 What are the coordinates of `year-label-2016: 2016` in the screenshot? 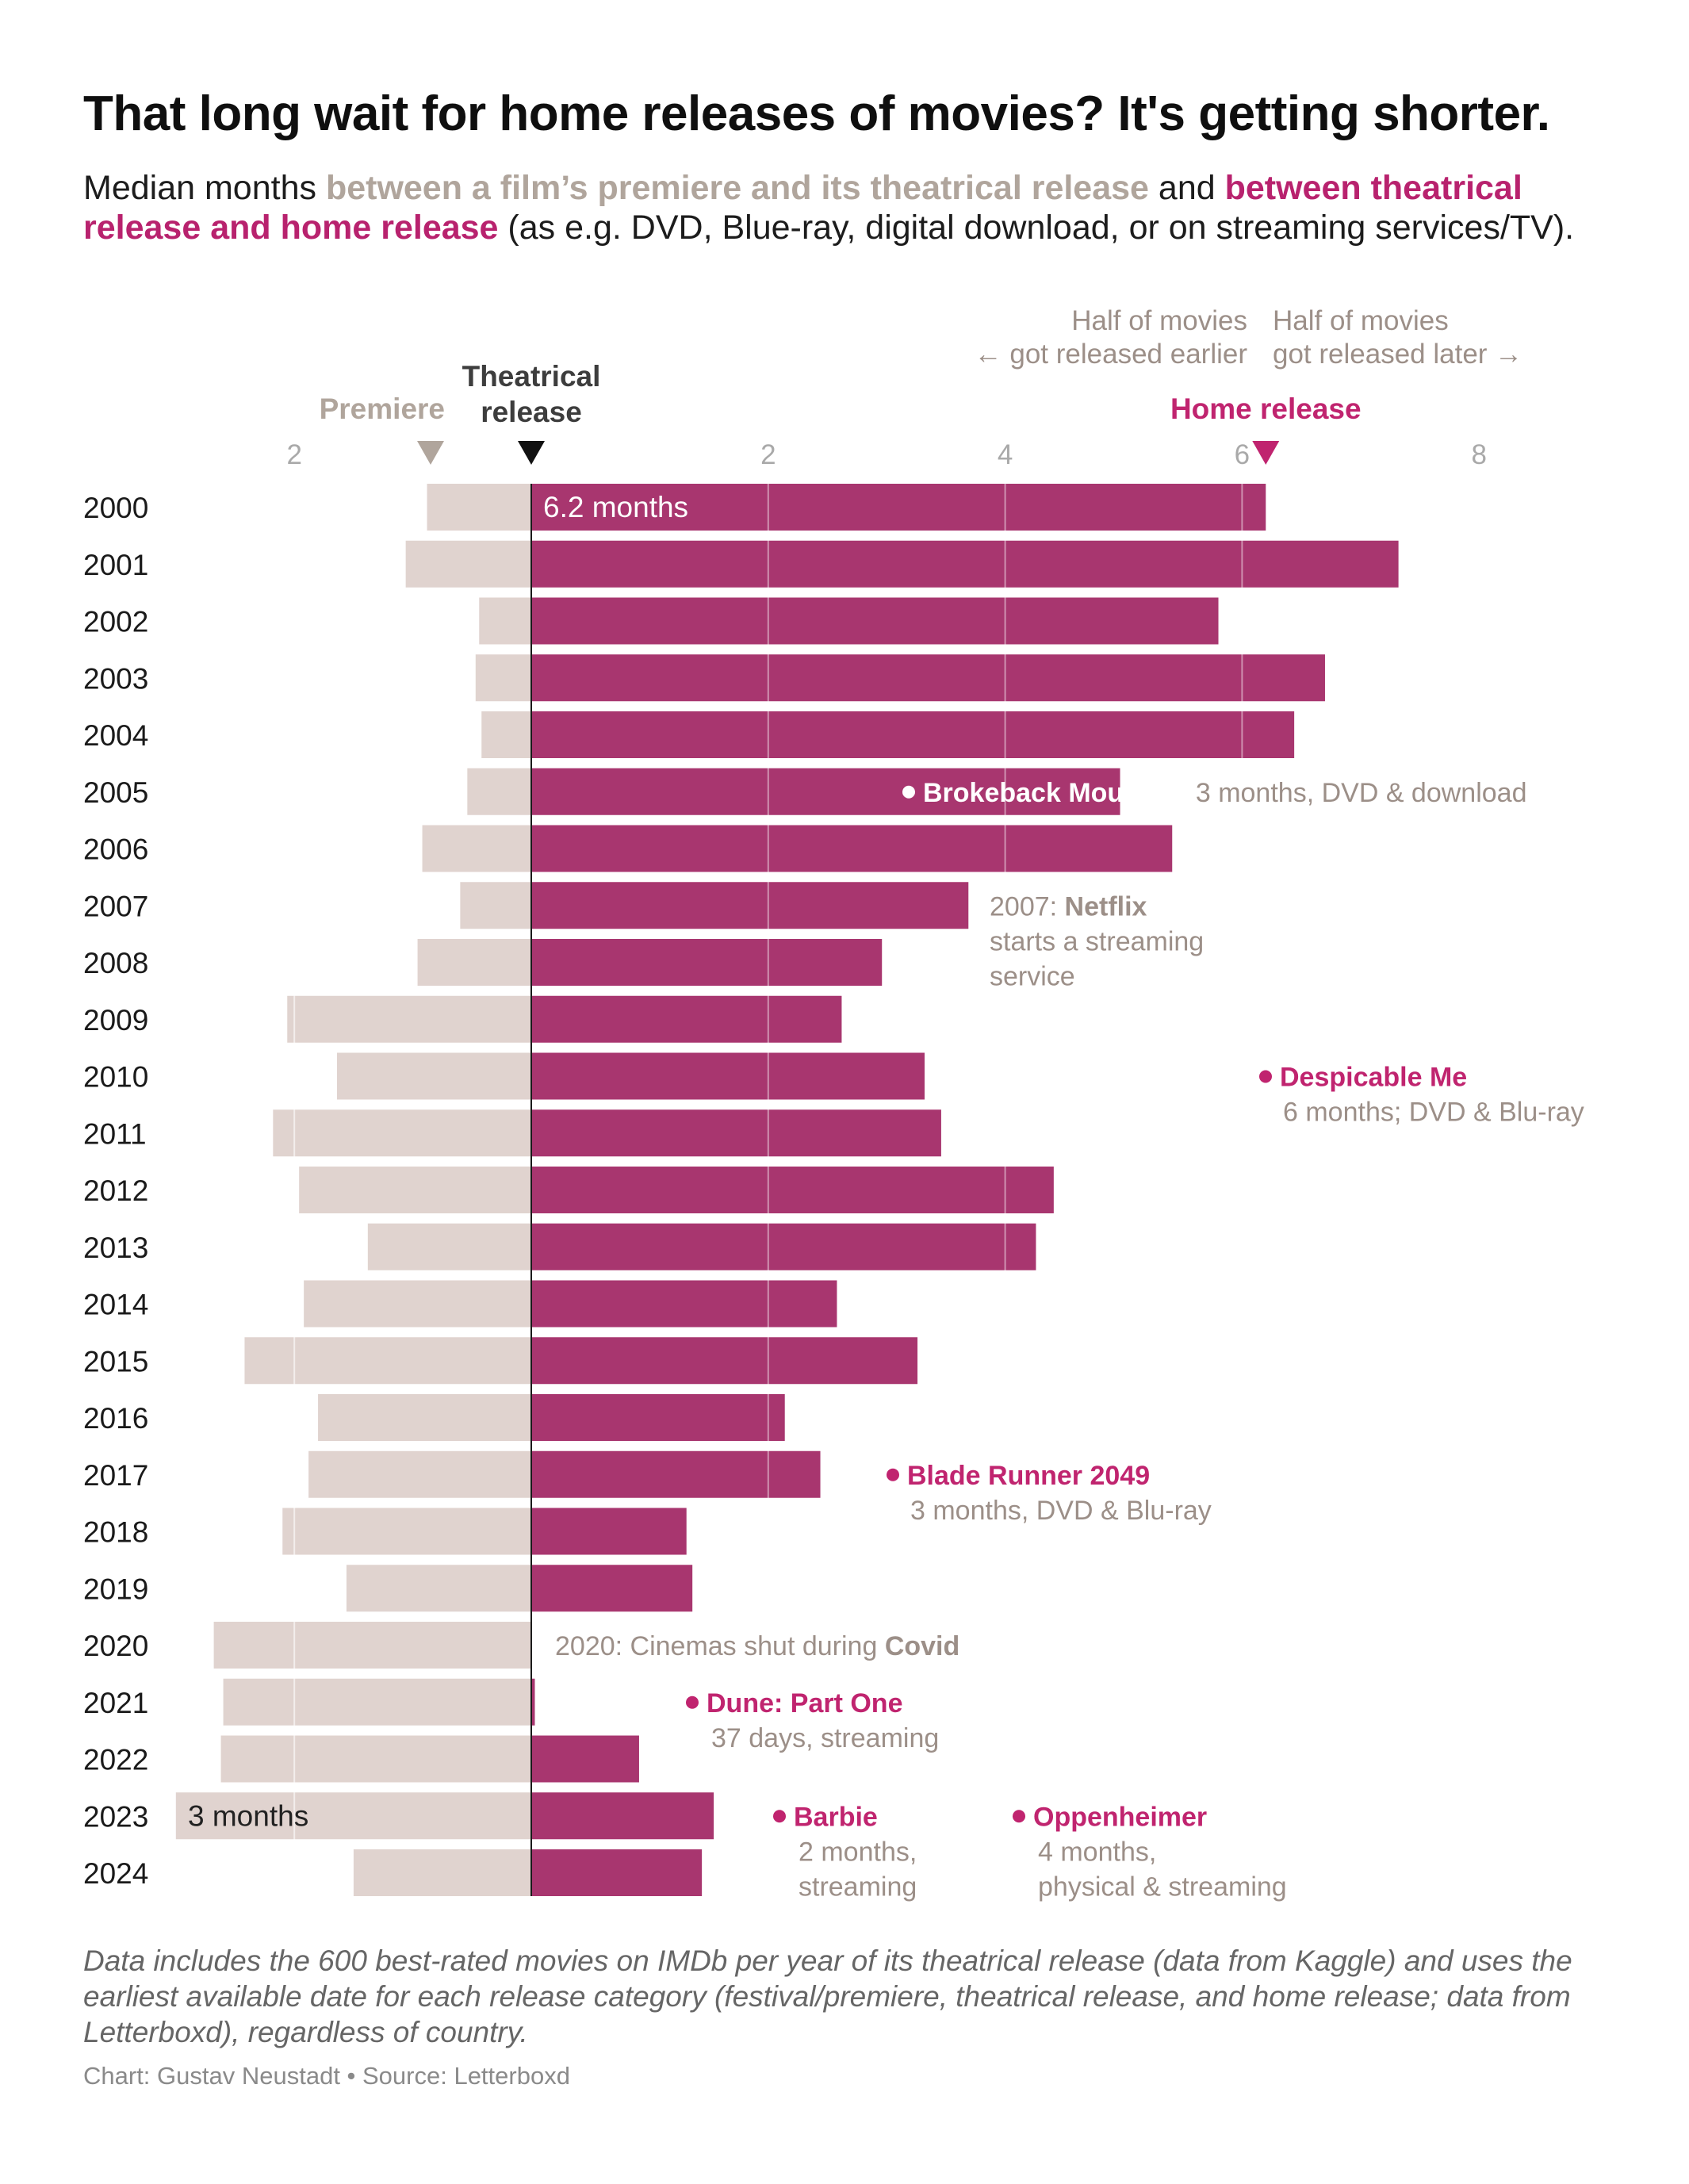 It's located at (115, 1418).